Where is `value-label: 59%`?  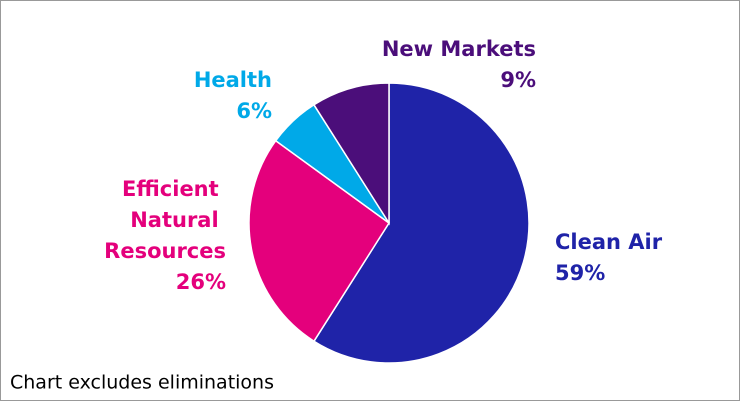
value-label: 59% is located at coordinates (580, 273).